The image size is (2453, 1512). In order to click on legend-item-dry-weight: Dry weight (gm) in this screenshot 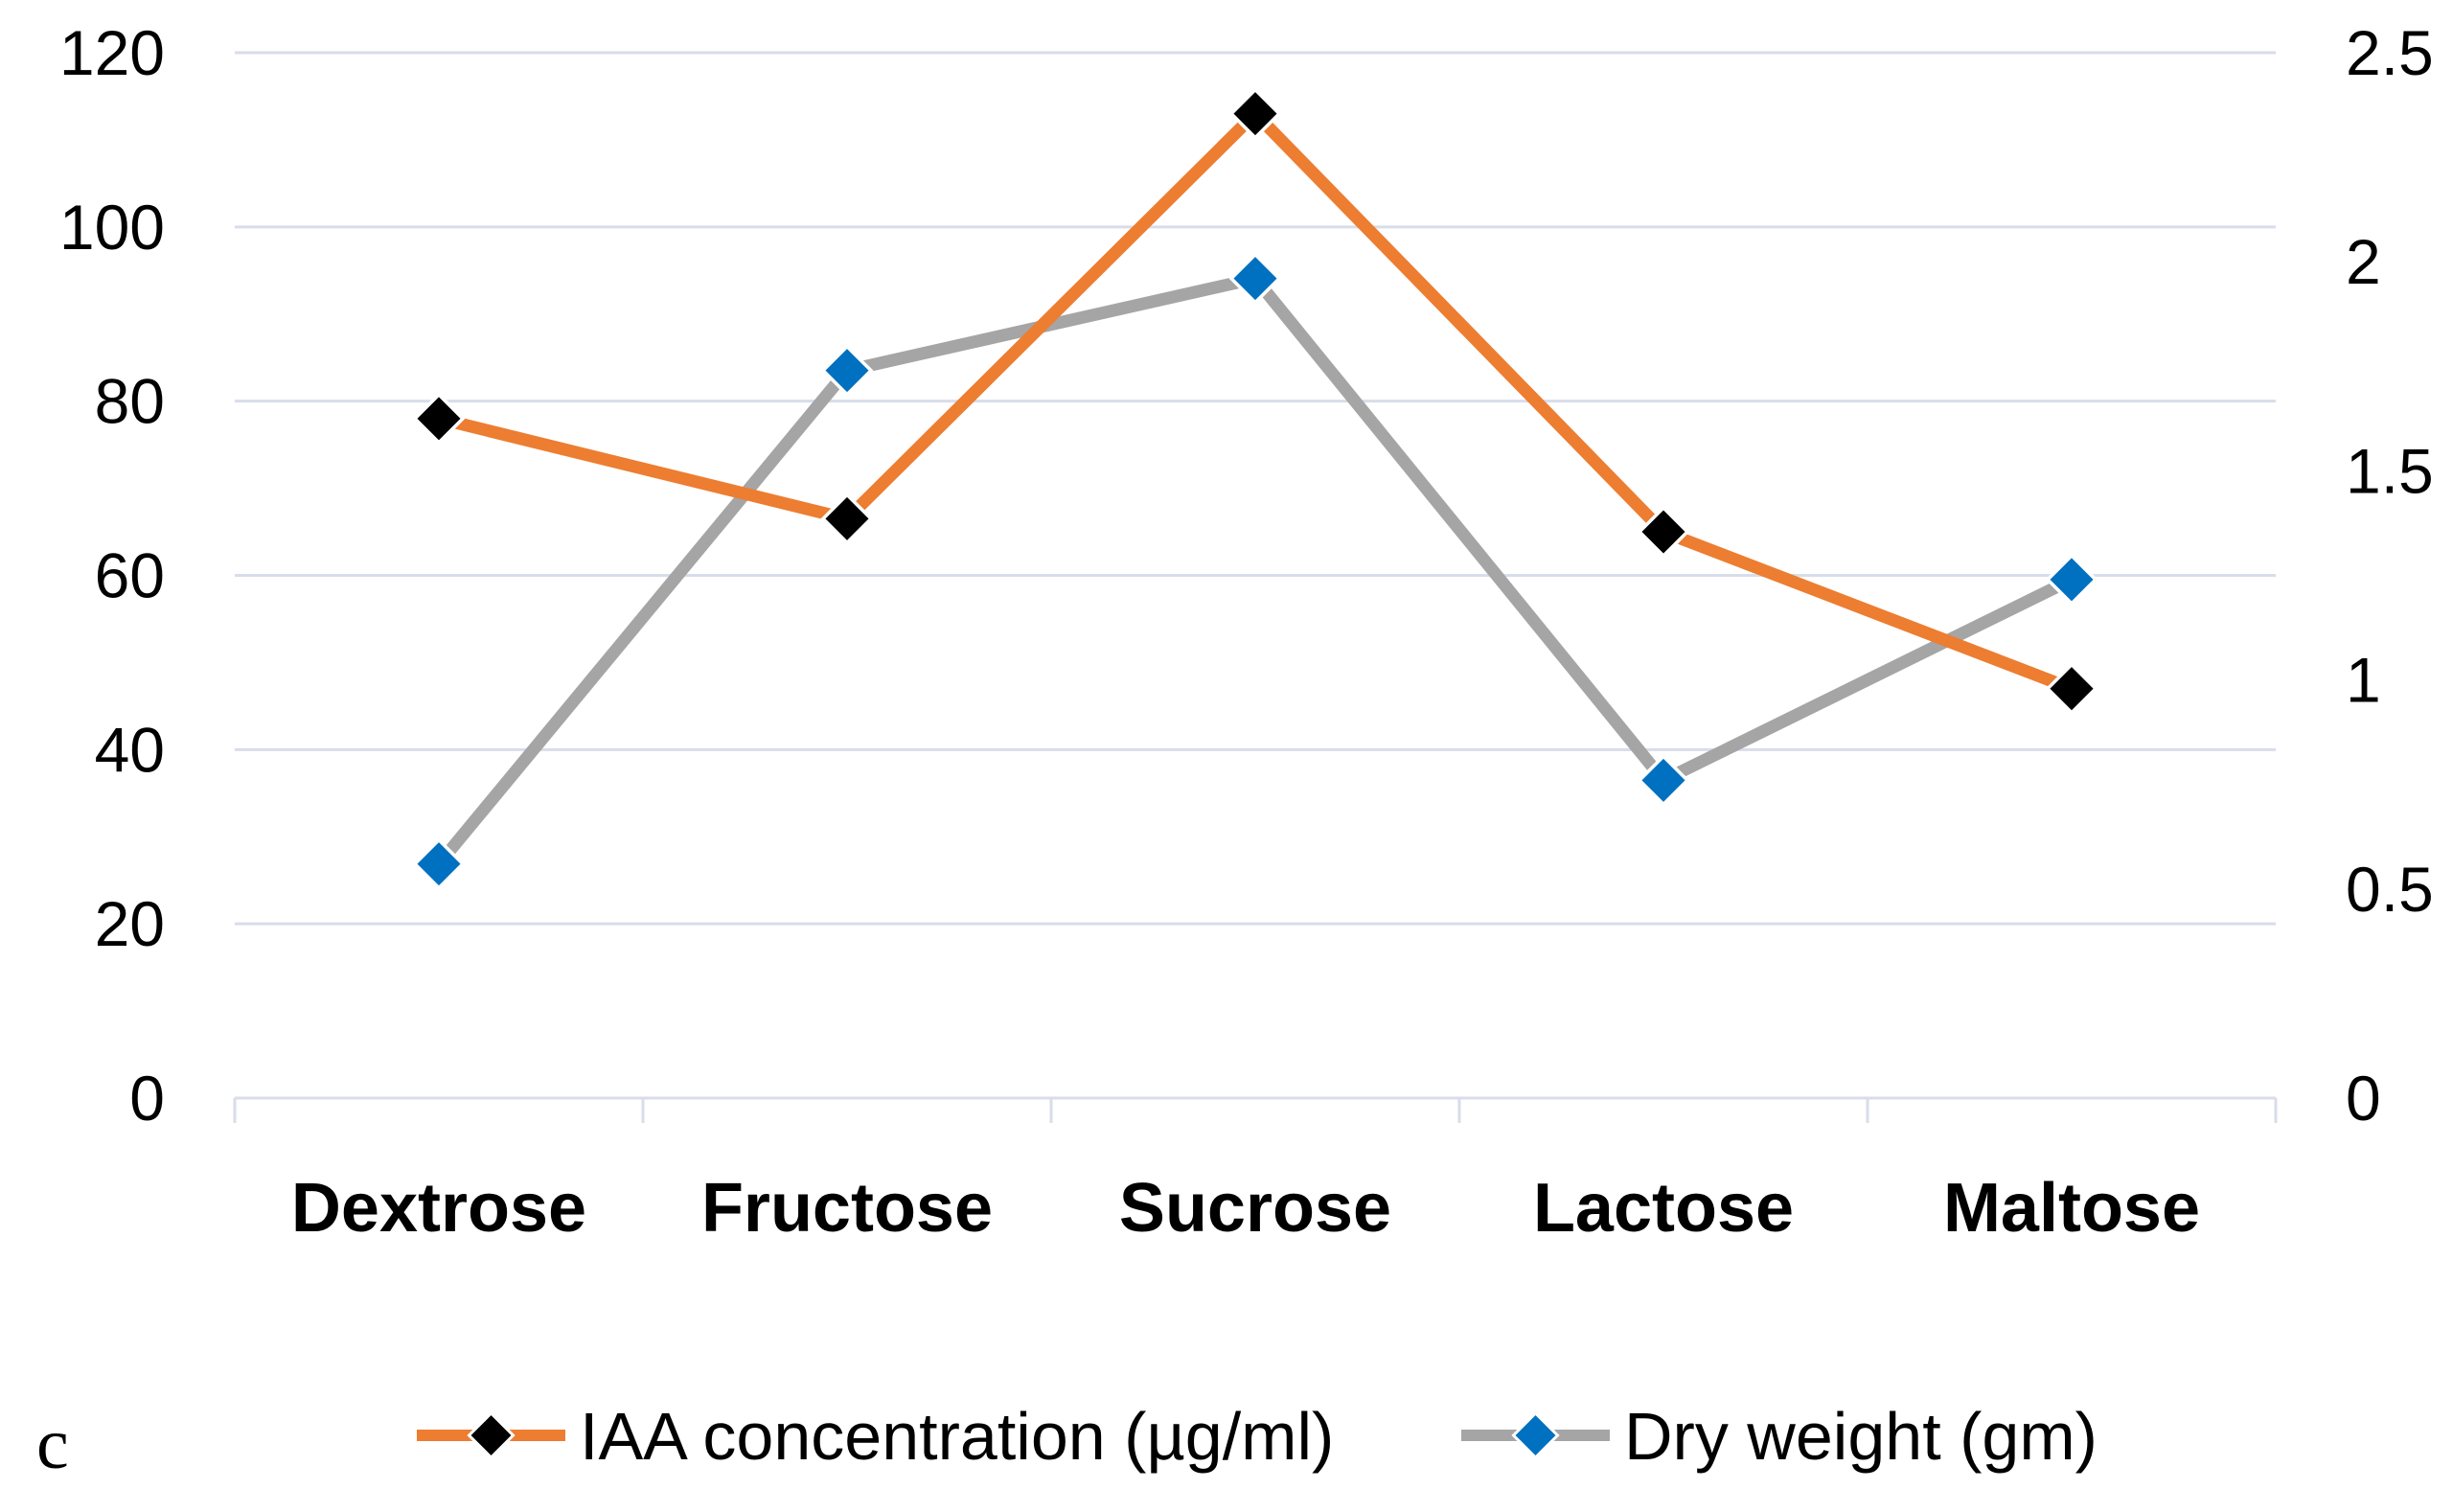, I will do `click(1780, 1437)`.